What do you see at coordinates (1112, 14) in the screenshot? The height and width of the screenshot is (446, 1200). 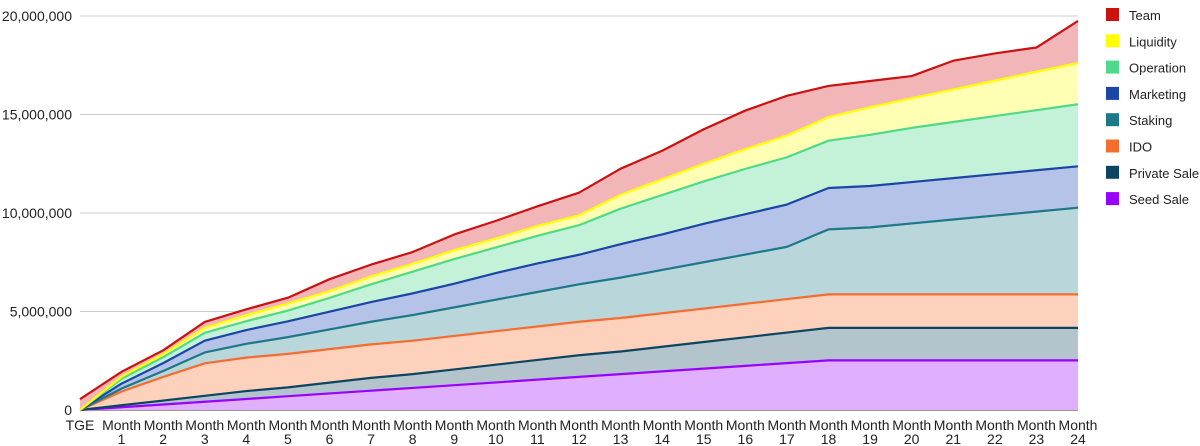 I see `legend-swatch-team` at bounding box center [1112, 14].